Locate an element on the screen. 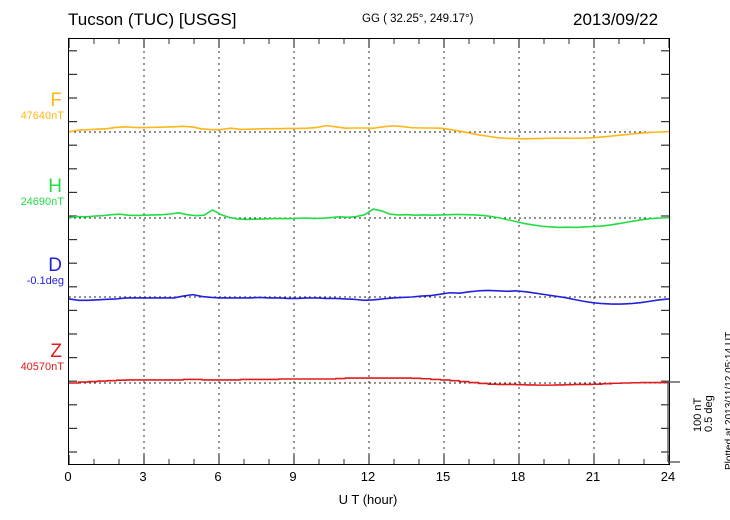  component-label-z: Z 40570nT is located at coordinates (43, 358).